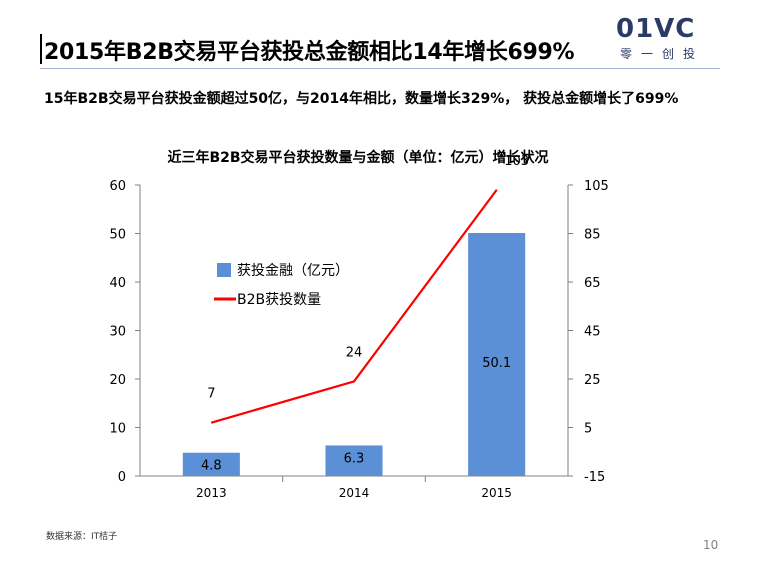 Image resolution: width=761 pixels, height=570 pixels. I want to click on legend-label-bar: 获投金融（亿元）, so click(293, 271).